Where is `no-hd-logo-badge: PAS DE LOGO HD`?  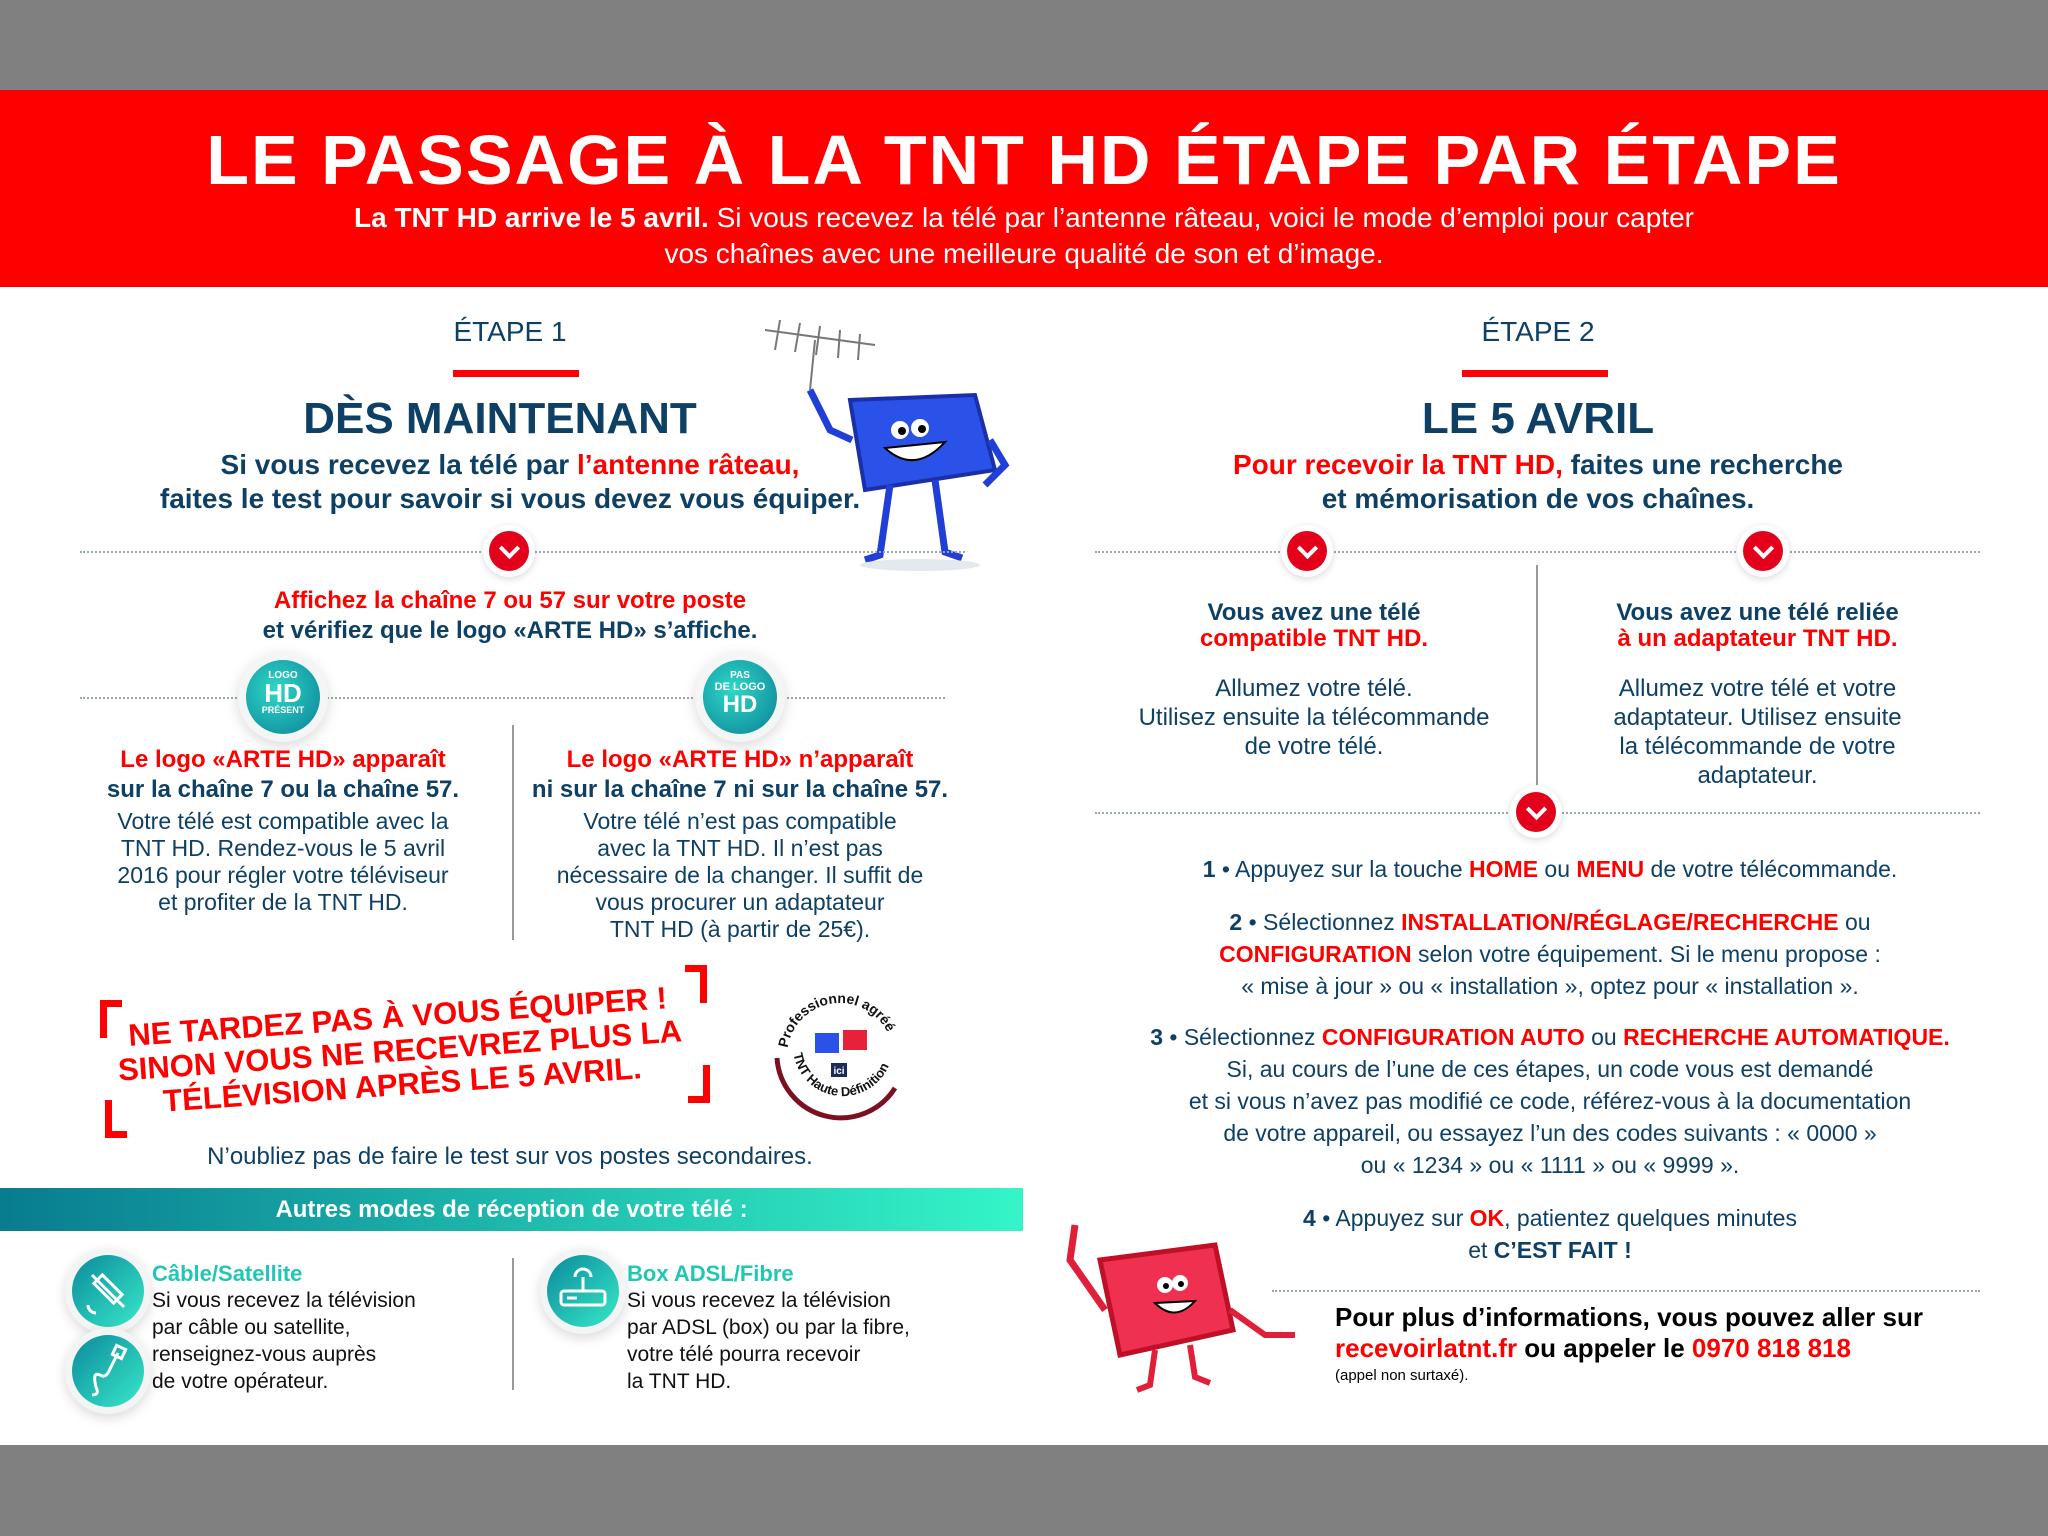
no-hd-logo-badge: PAS DE LOGO HD is located at coordinates (740, 697).